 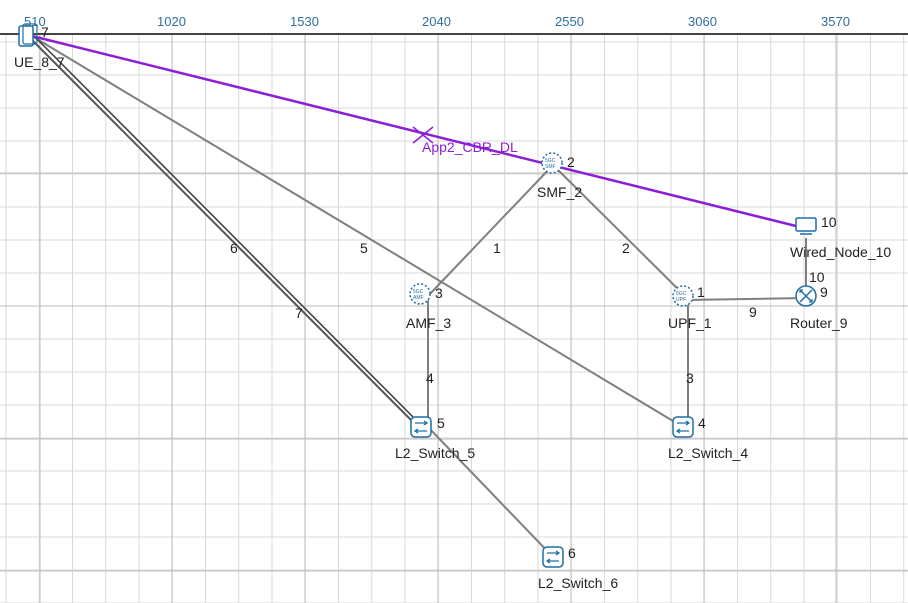 I want to click on ruler-tick-label: 3570, so click(x=835, y=21).